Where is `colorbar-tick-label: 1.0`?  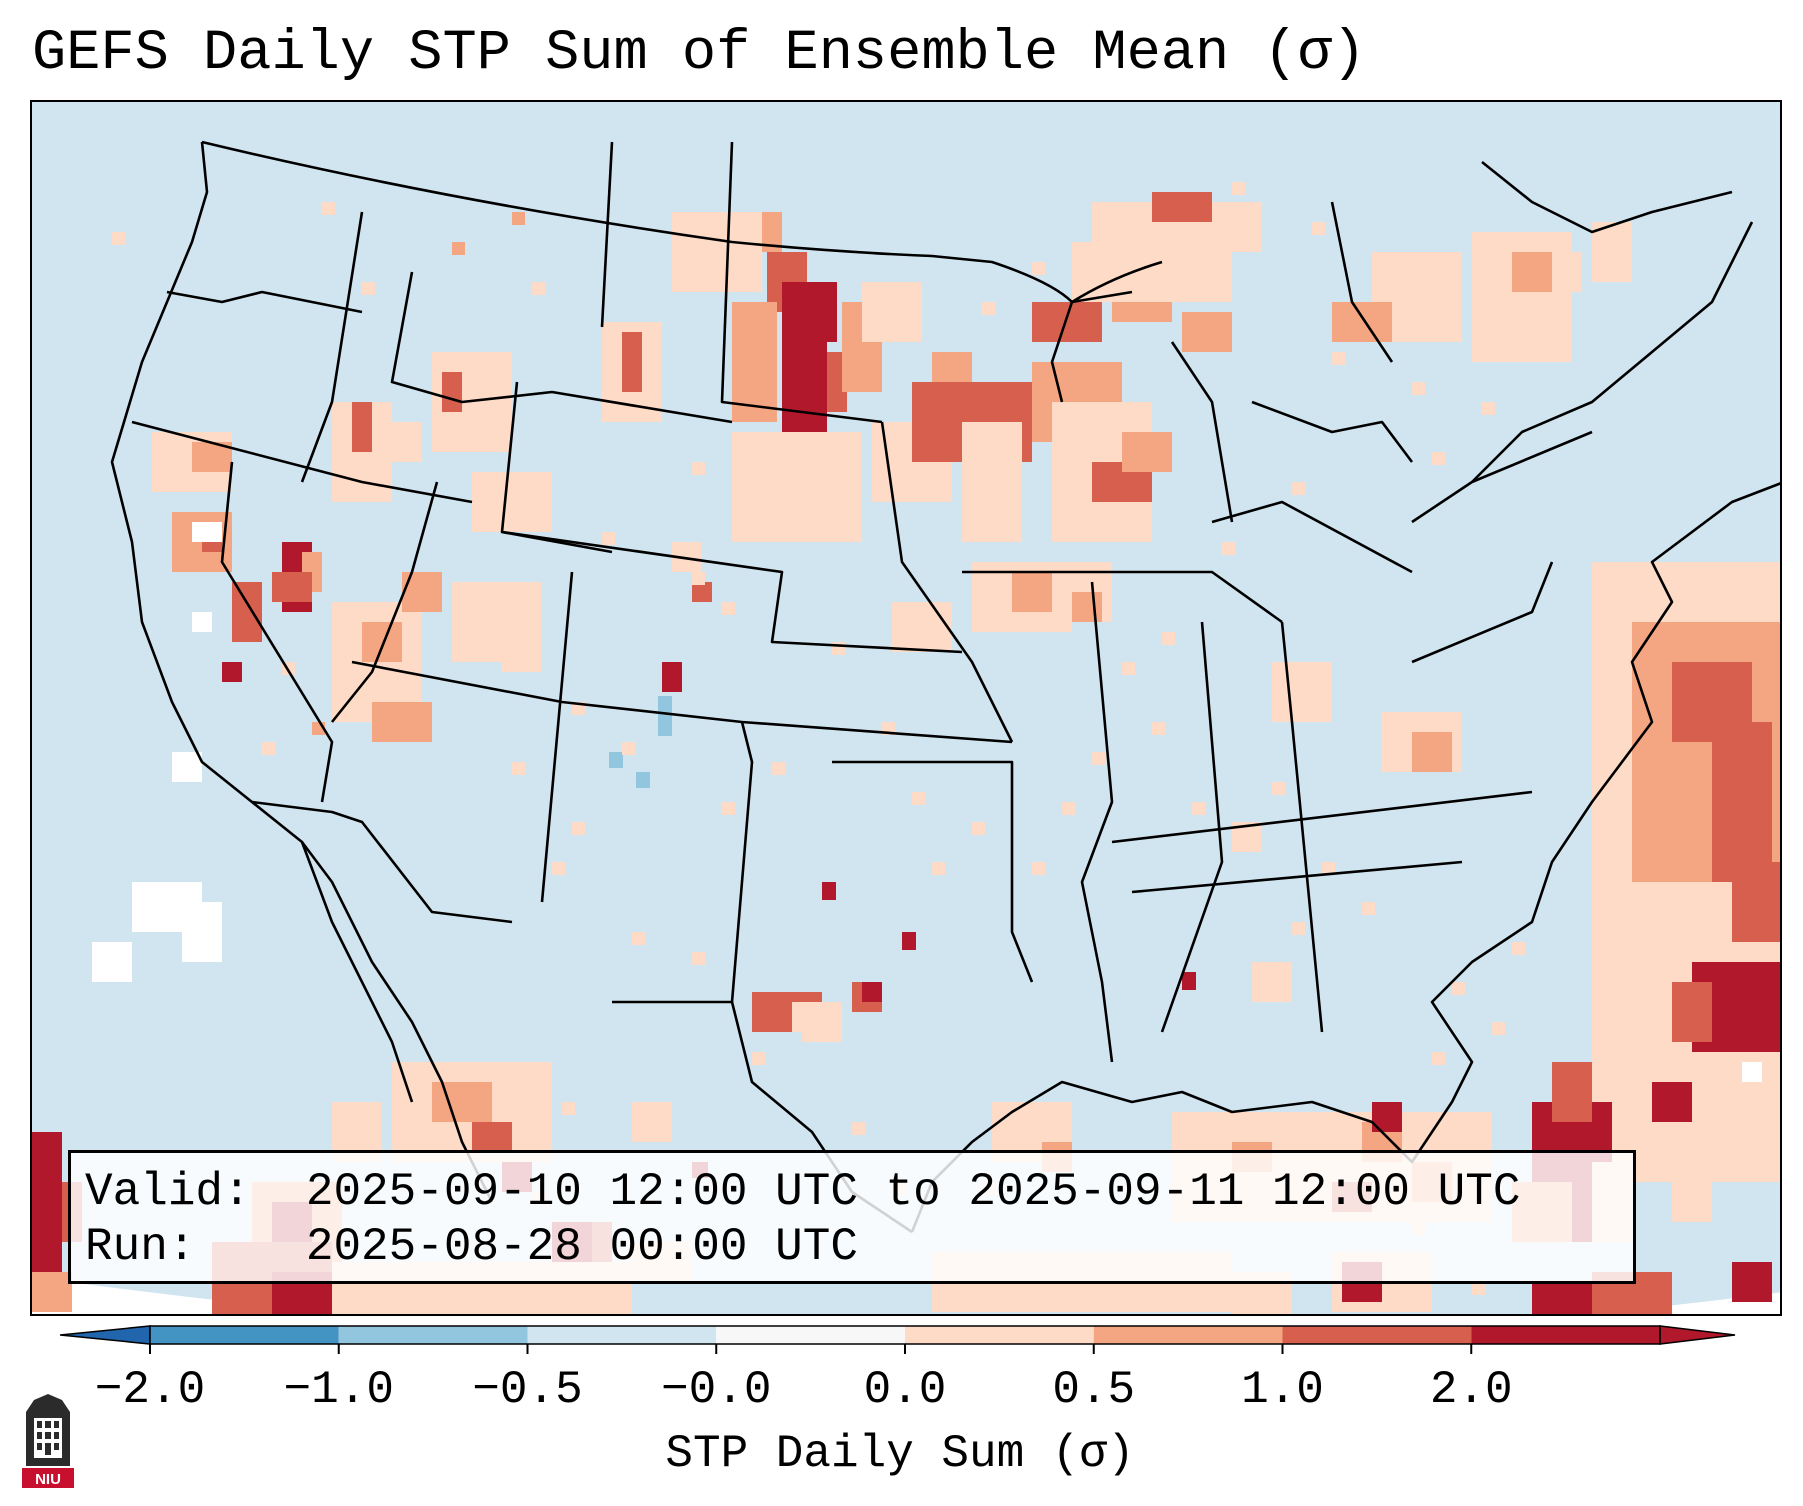
colorbar-tick-label: 1.0 is located at coordinates (1282, 1390).